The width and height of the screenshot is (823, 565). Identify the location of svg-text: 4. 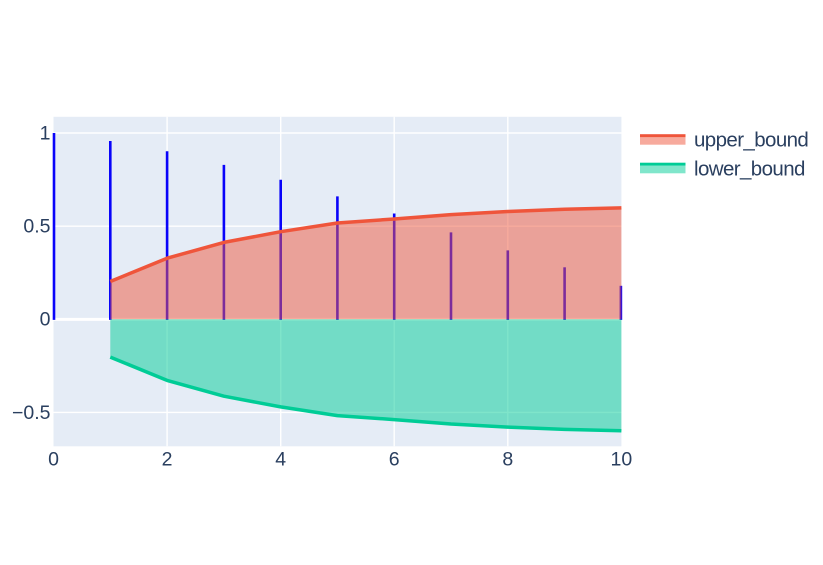
(280, 460).